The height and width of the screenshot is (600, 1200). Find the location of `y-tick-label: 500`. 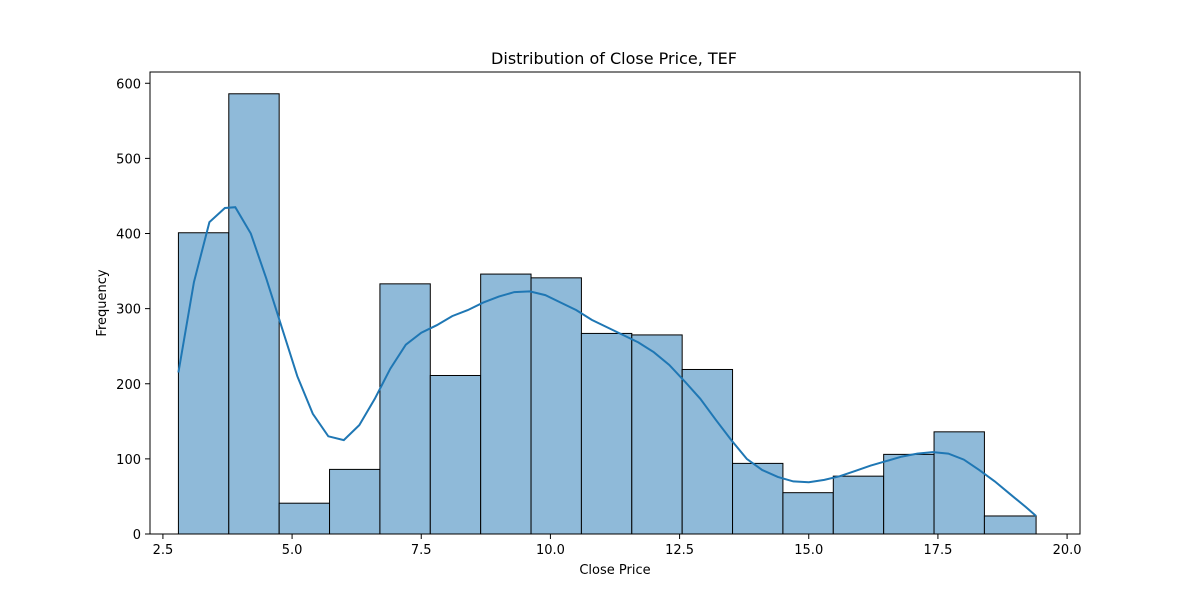

y-tick-label: 500 is located at coordinates (128, 159).